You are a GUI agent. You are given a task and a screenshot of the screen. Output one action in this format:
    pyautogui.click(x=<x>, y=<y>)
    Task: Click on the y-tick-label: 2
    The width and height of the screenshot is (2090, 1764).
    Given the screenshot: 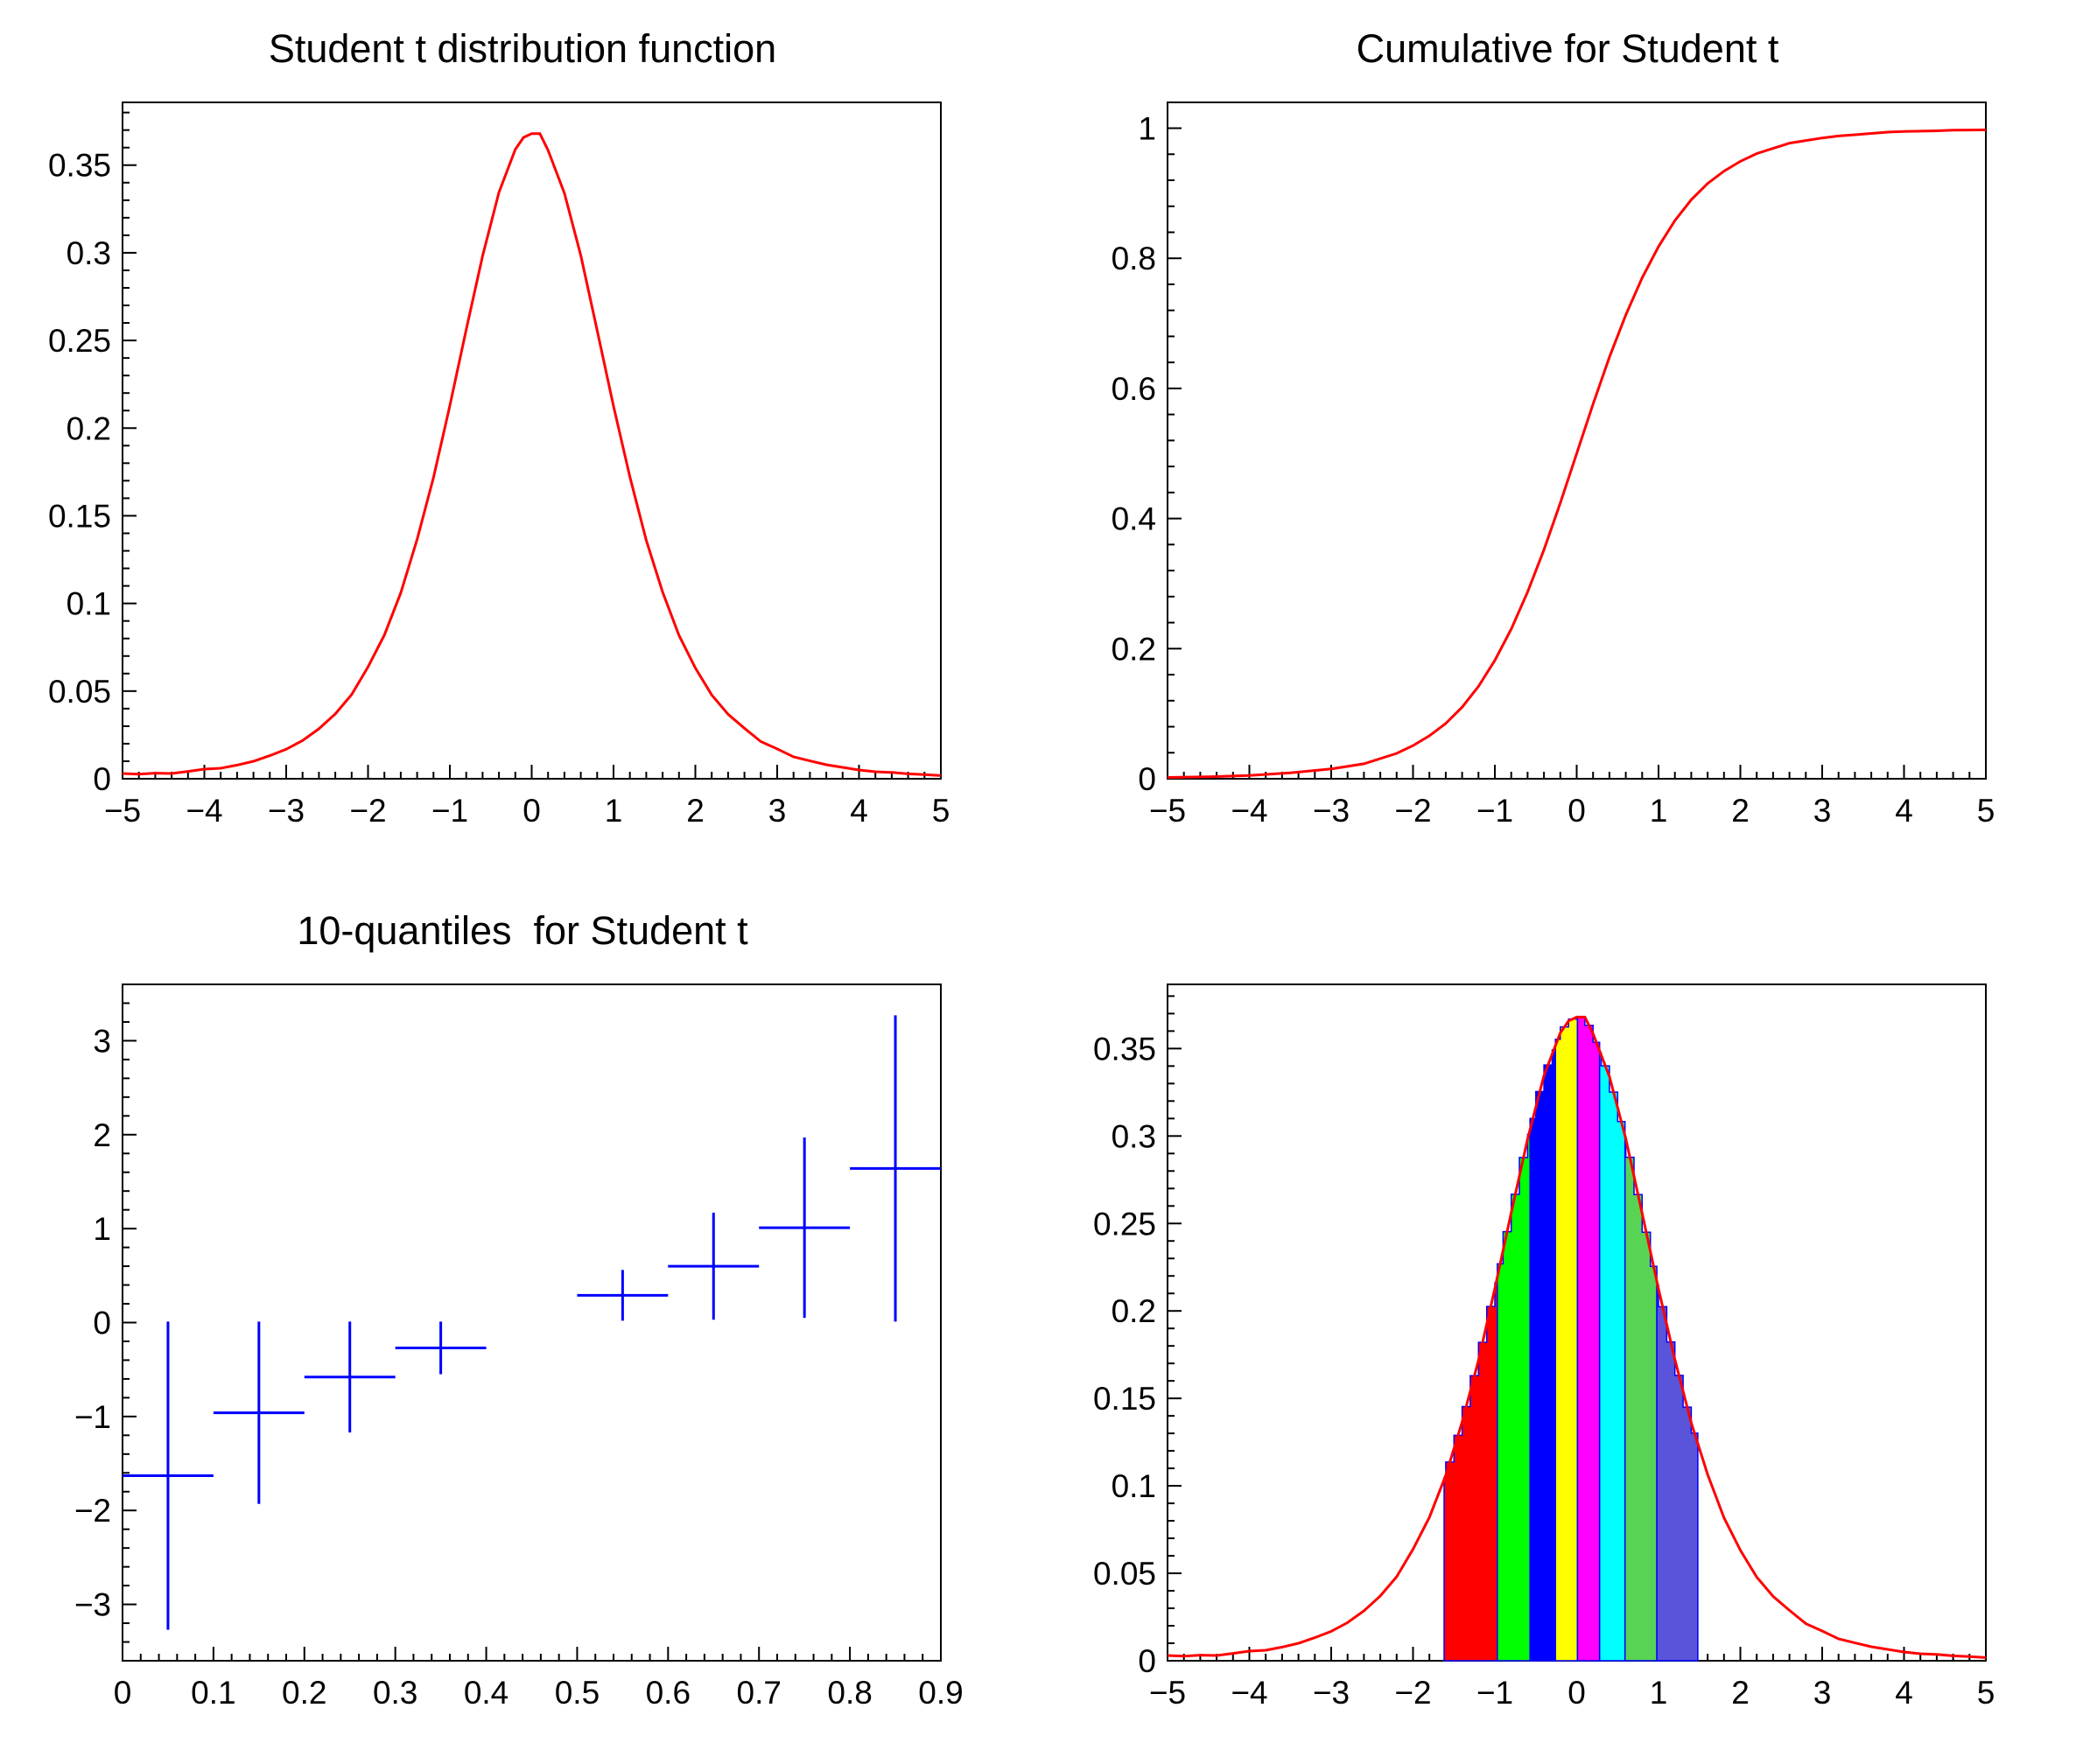 What is the action you would take?
    pyautogui.click(x=102, y=1135)
    